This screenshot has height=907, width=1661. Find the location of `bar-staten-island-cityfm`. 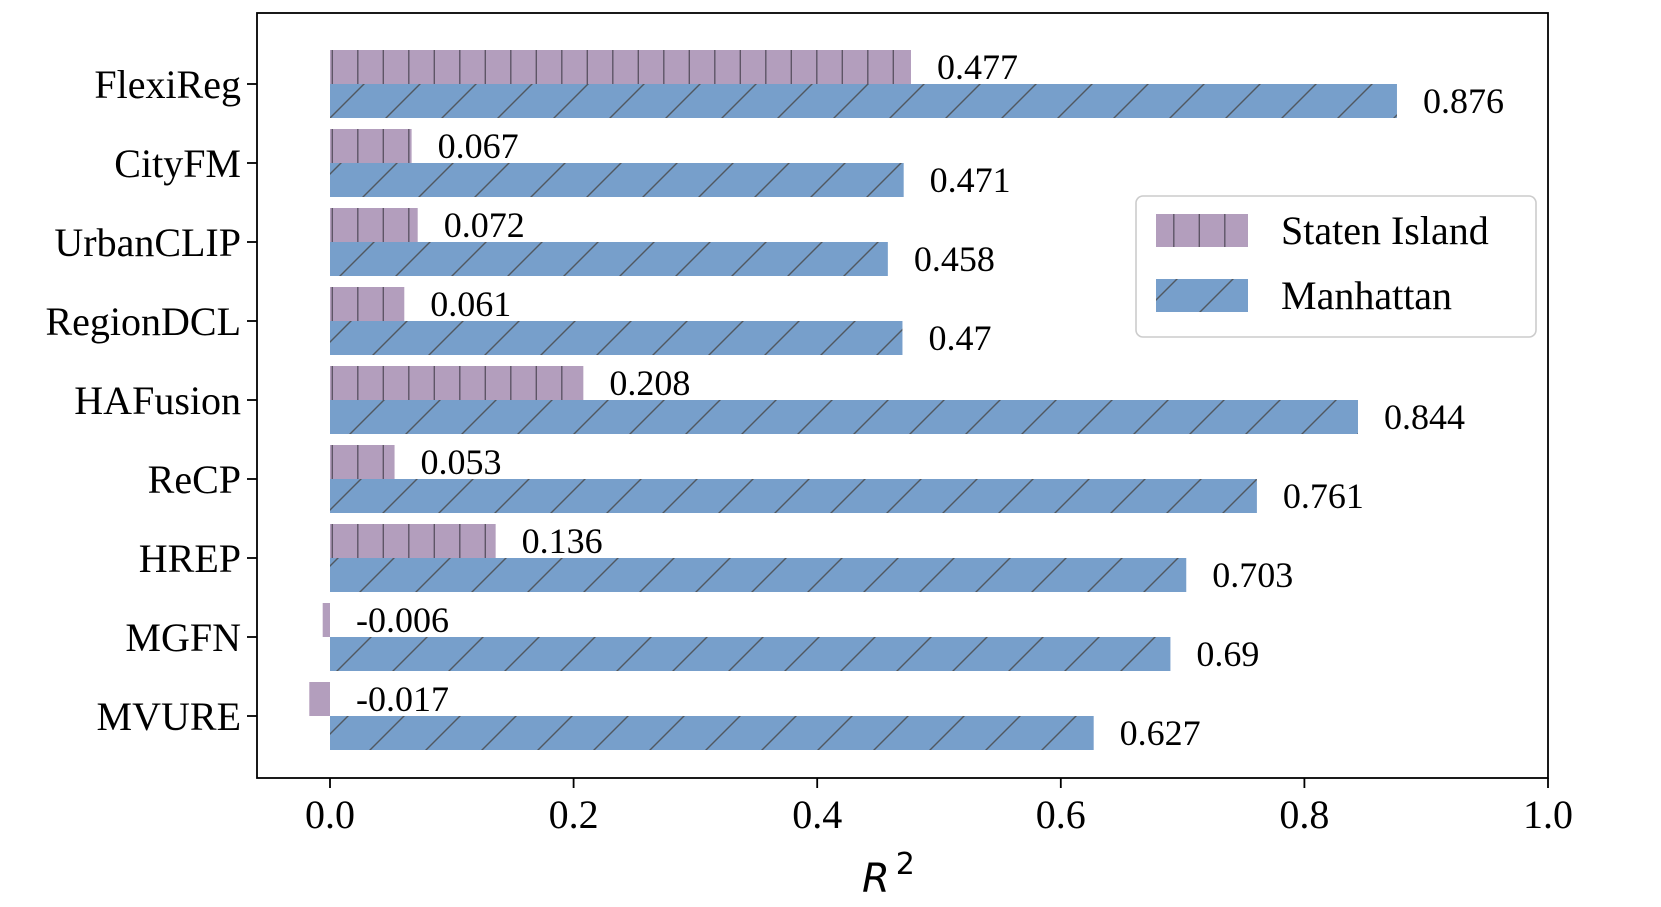

bar-staten-island-cityfm is located at coordinates (371, 146).